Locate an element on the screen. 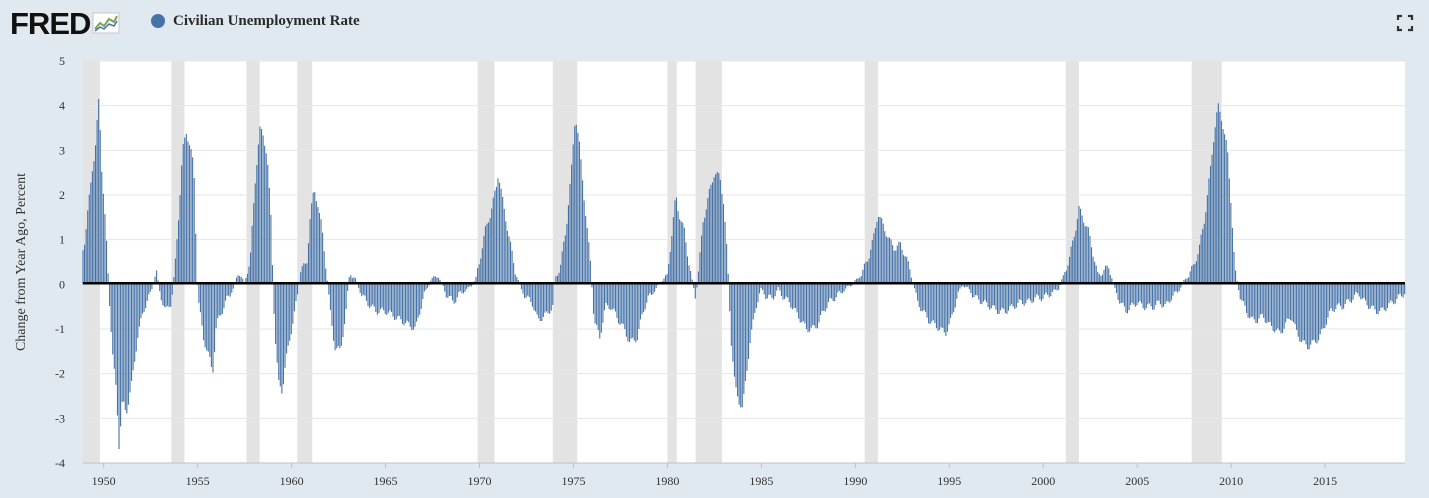 This screenshot has height=498, width=1429. recession-band is located at coordinates (178, 262).